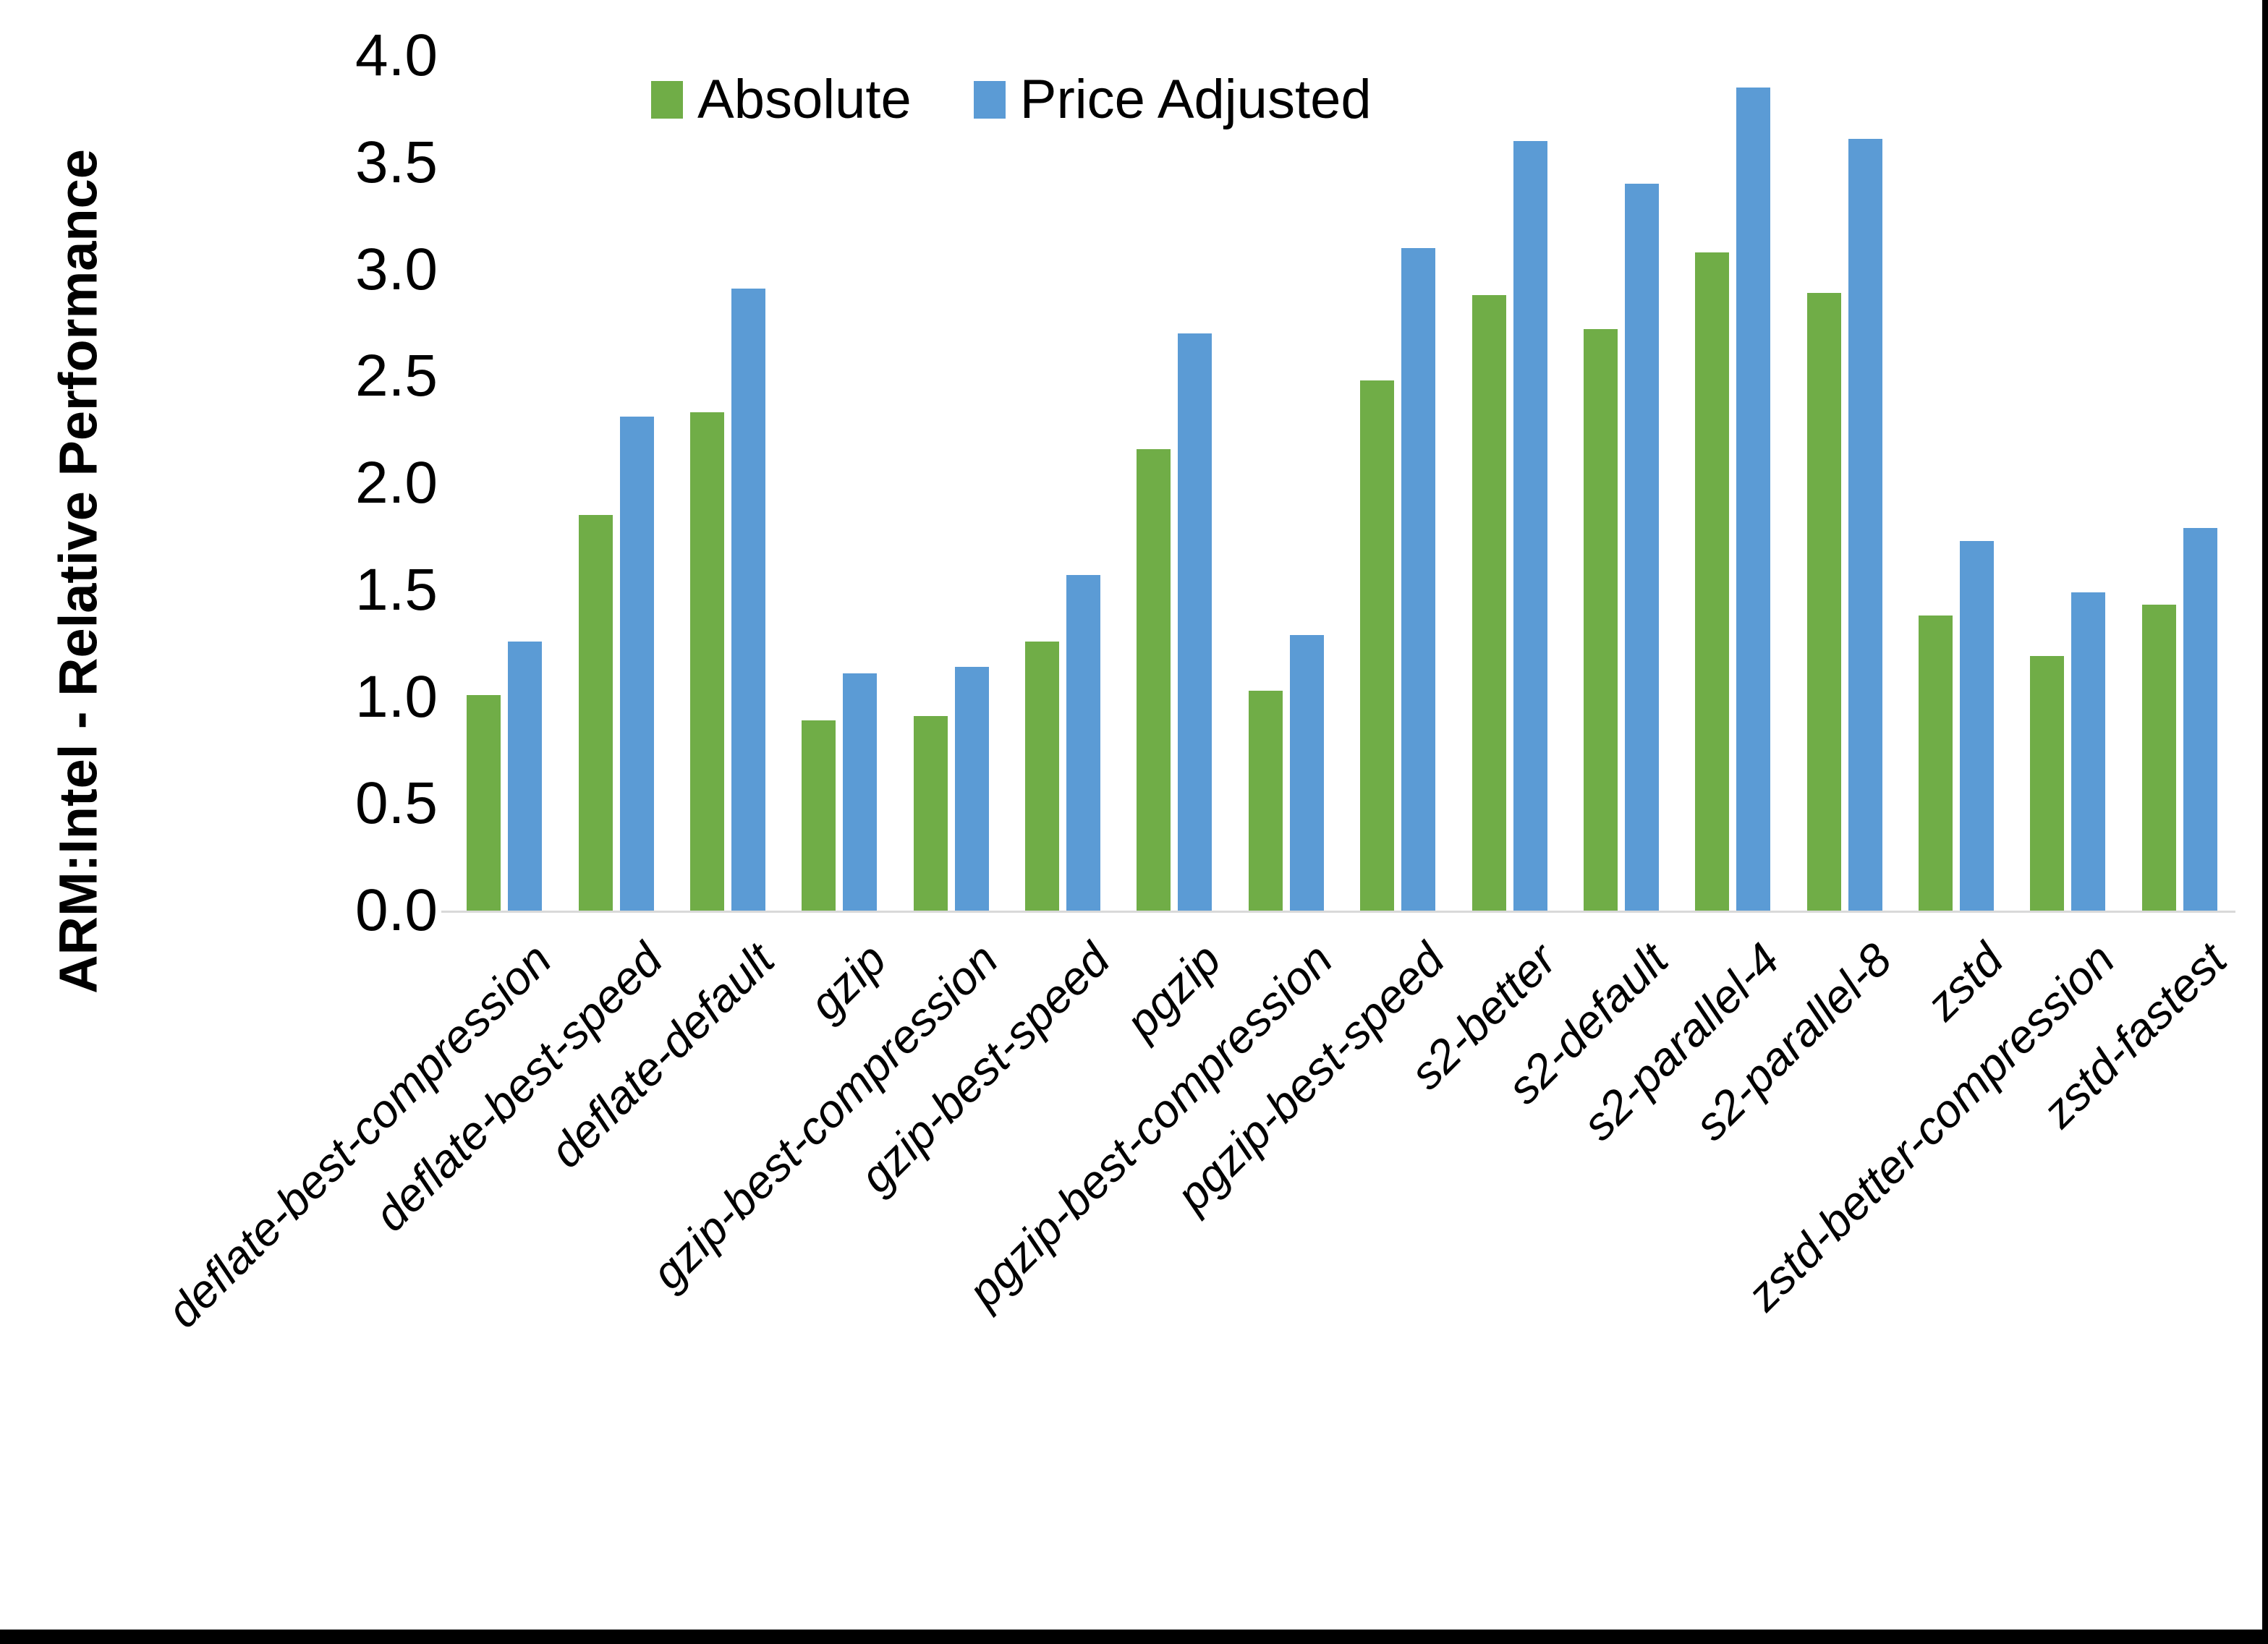 Image resolution: width=2268 pixels, height=1644 pixels. Describe the element at coordinates (636, 664) in the screenshot. I see `bar-price-adjusted-deflate-best-speed` at that location.